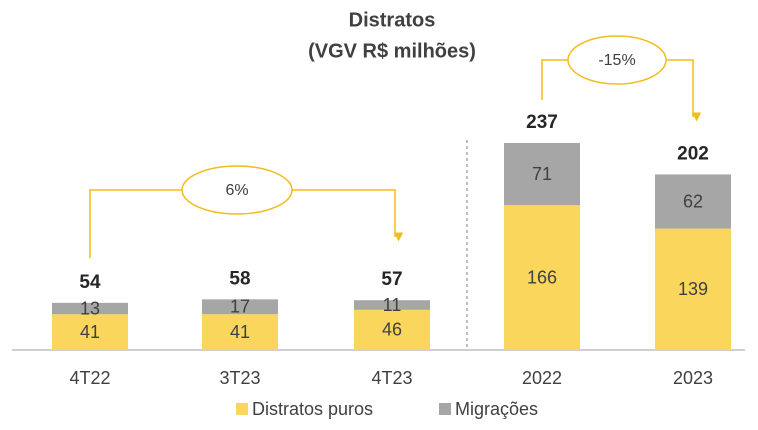 This screenshot has height=430, width=758. I want to click on legend-label: Migrações, so click(496, 409).